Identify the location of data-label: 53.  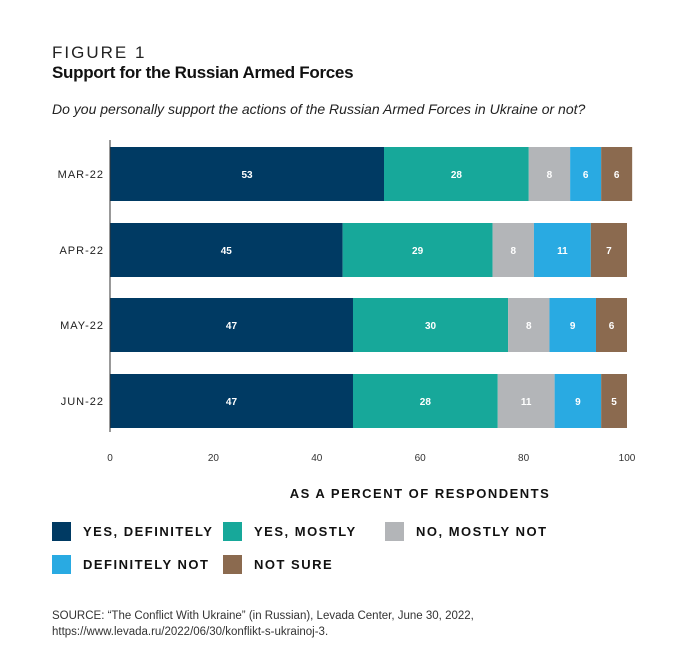
(247, 175).